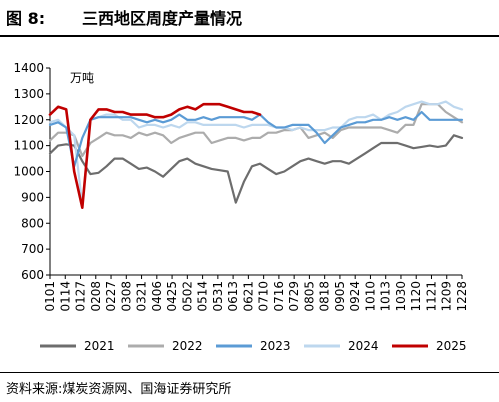 This screenshot has width=499, height=402. What do you see at coordinates (32, 249) in the screenshot?
I see `y-tick-label: 700` at bounding box center [32, 249].